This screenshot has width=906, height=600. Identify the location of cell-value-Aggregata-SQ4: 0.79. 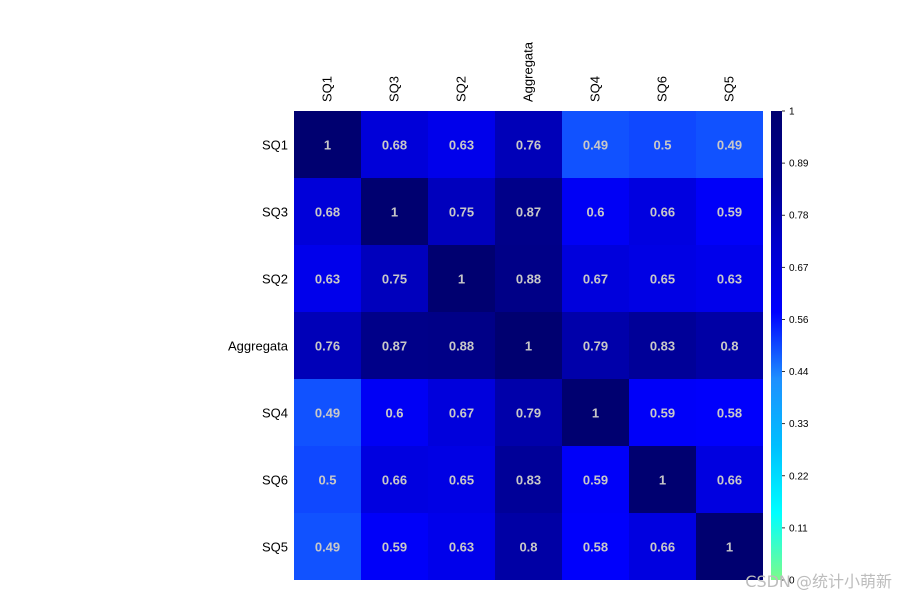
(595, 346).